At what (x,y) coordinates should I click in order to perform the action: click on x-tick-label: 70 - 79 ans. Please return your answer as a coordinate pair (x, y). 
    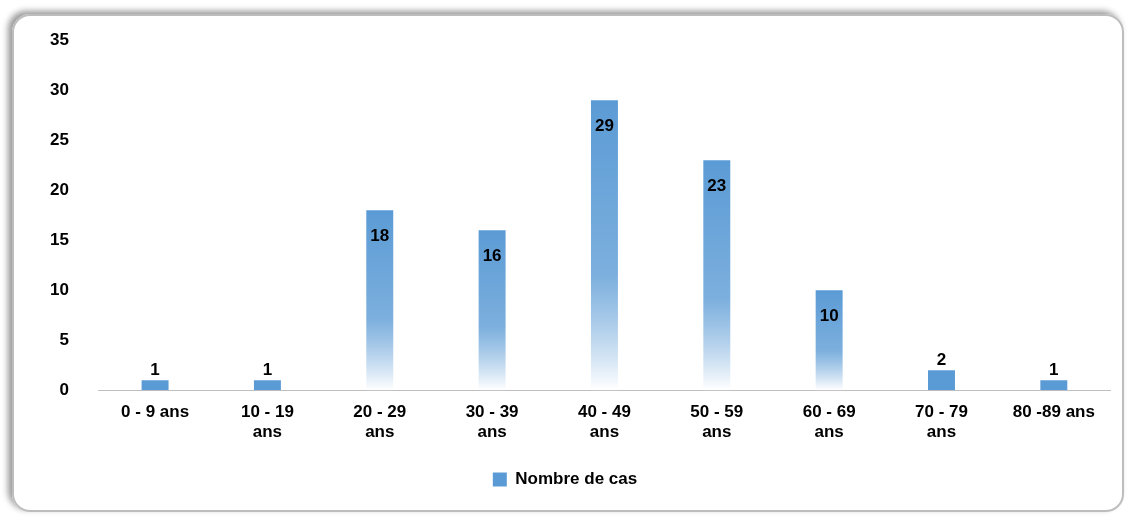
    Looking at the image, I should click on (941, 422).